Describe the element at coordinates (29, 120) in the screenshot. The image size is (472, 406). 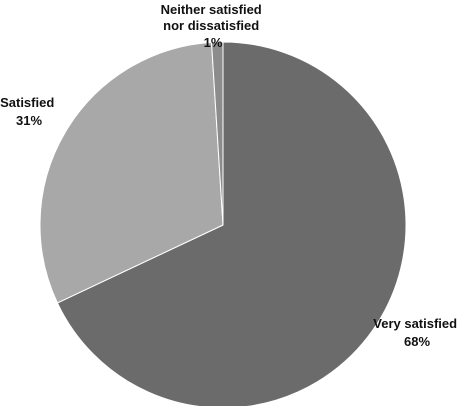
I see `label-satisfied-percent: 31%` at that location.